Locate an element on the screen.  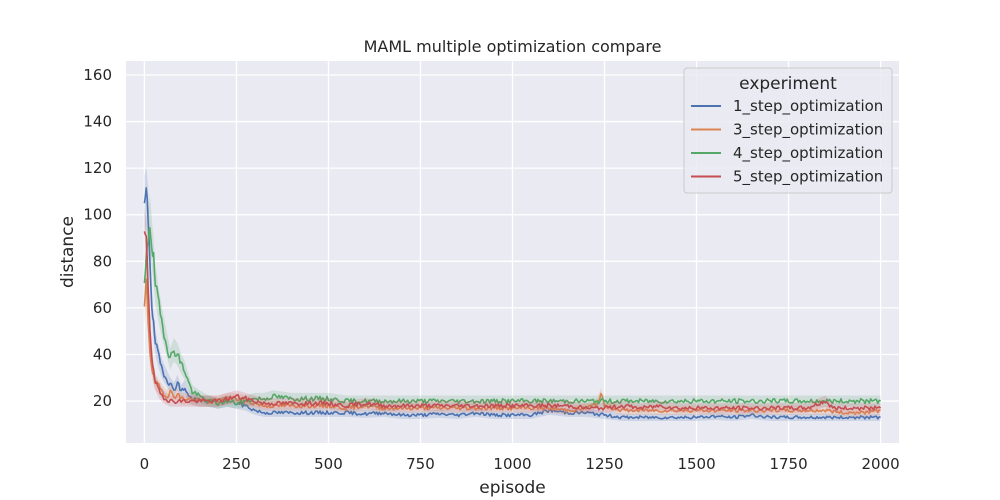
legend-label: 3_step_optimization is located at coordinates (808, 130).